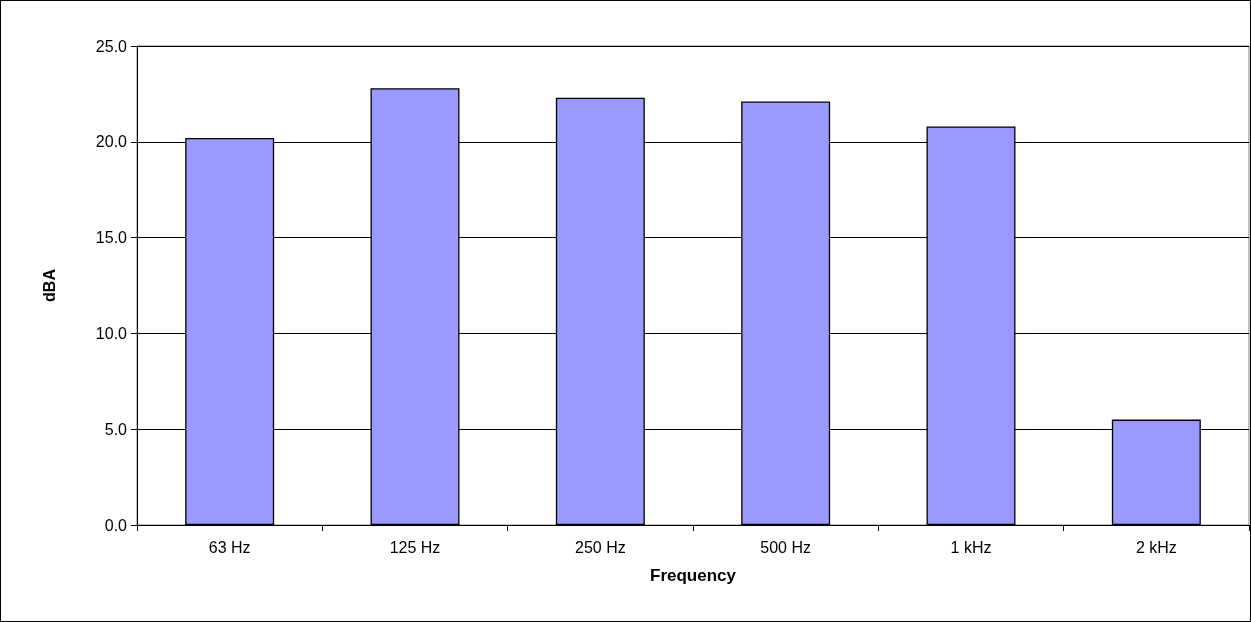 This screenshot has height=622, width=1251. What do you see at coordinates (693, 575) in the screenshot?
I see `x-axis-title: Frequency` at bounding box center [693, 575].